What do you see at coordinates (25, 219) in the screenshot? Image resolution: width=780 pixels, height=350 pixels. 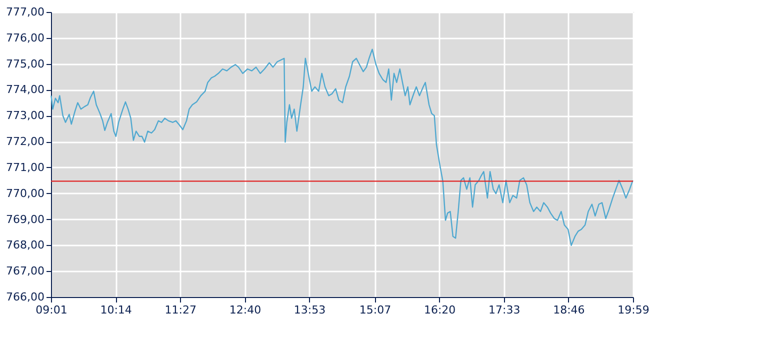 I see `y-tick-label: 769,00` at bounding box center [25, 219].